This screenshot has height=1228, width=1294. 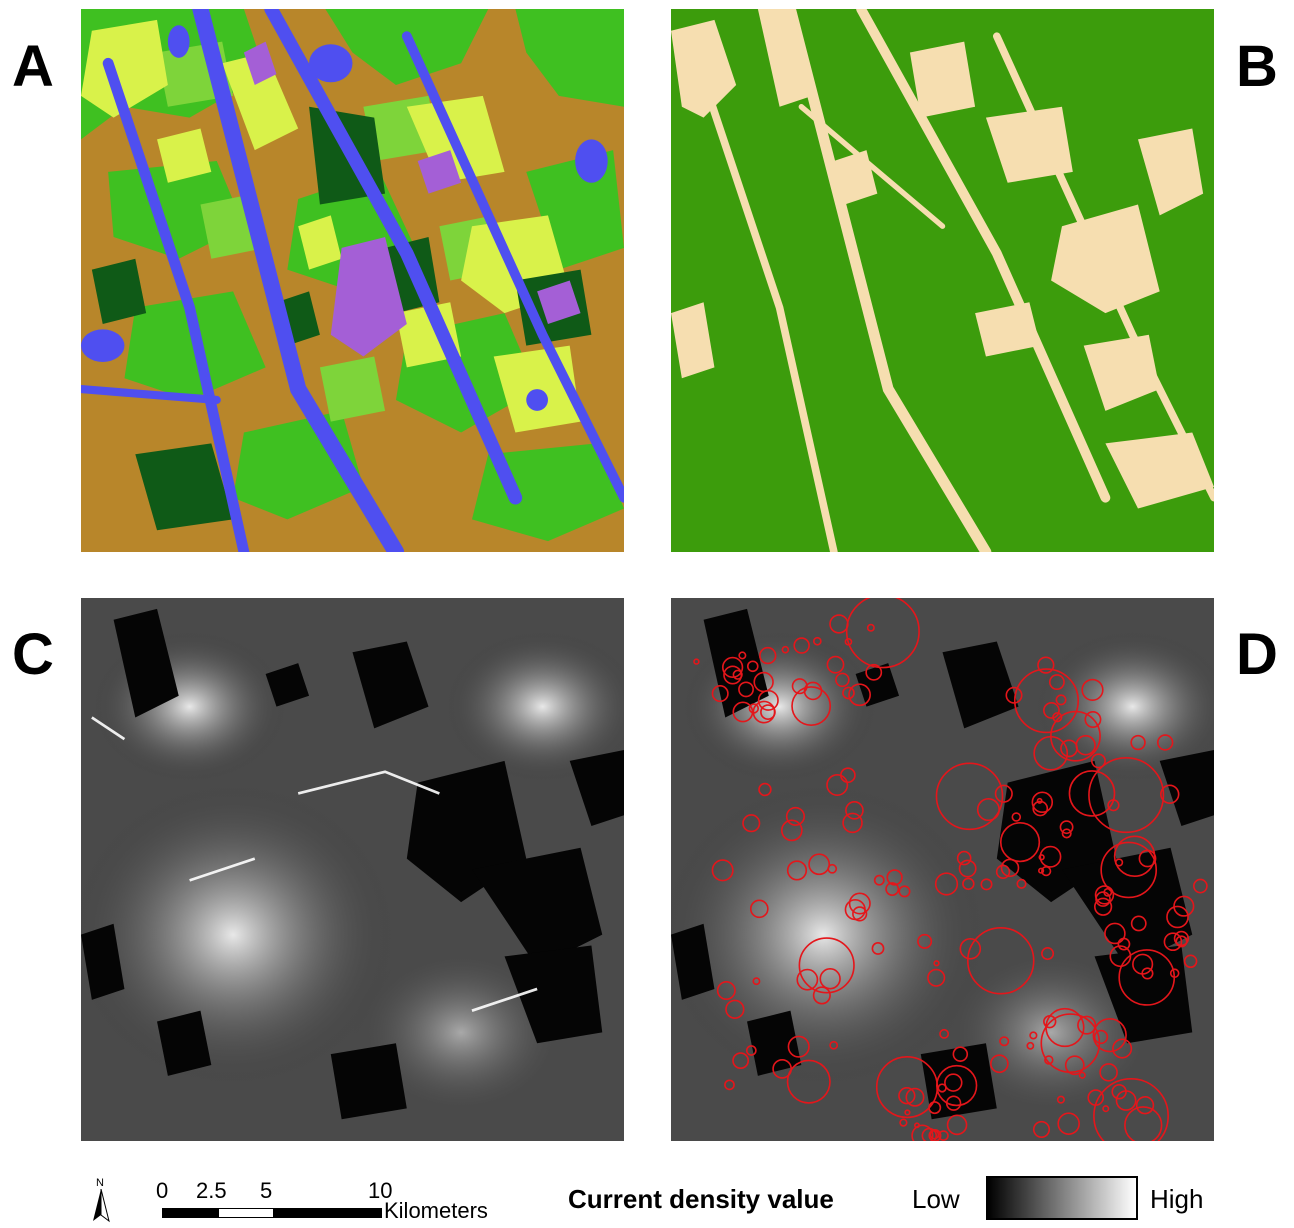 What do you see at coordinates (1257, 654) in the screenshot?
I see `panel-label-d: D` at bounding box center [1257, 654].